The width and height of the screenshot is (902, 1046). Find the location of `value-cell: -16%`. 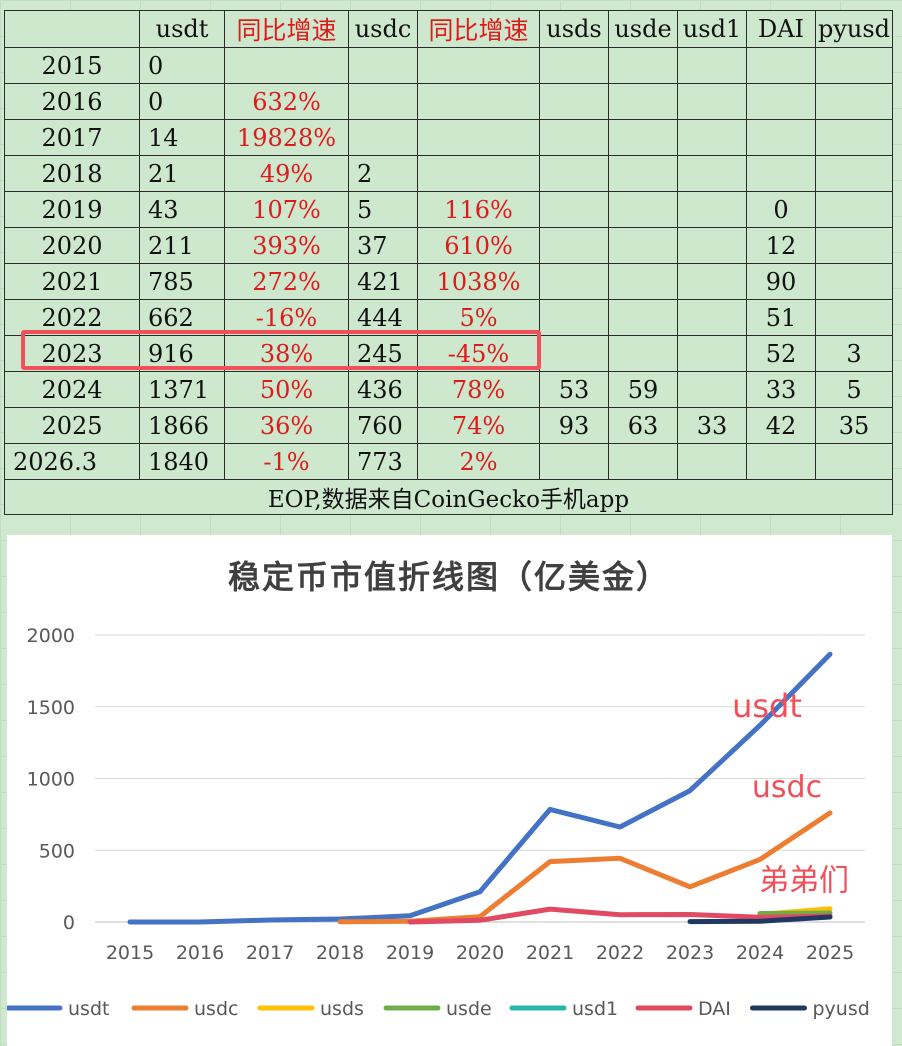

value-cell: -16% is located at coordinates (286, 317).